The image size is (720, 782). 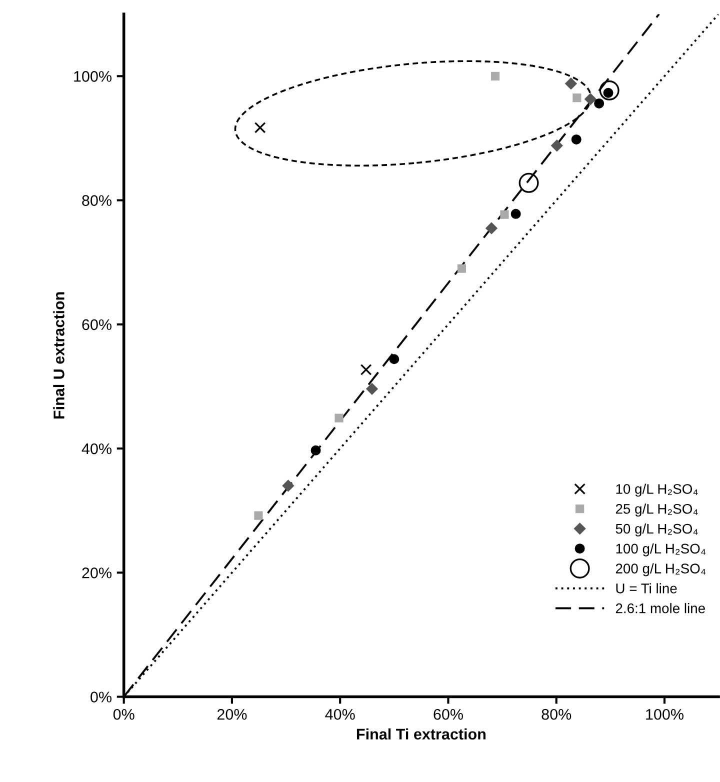 What do you see at coordinates (93, 76) in the screenshot?
I see `y-tick-label: 100%` at bounding box center [93, 76].